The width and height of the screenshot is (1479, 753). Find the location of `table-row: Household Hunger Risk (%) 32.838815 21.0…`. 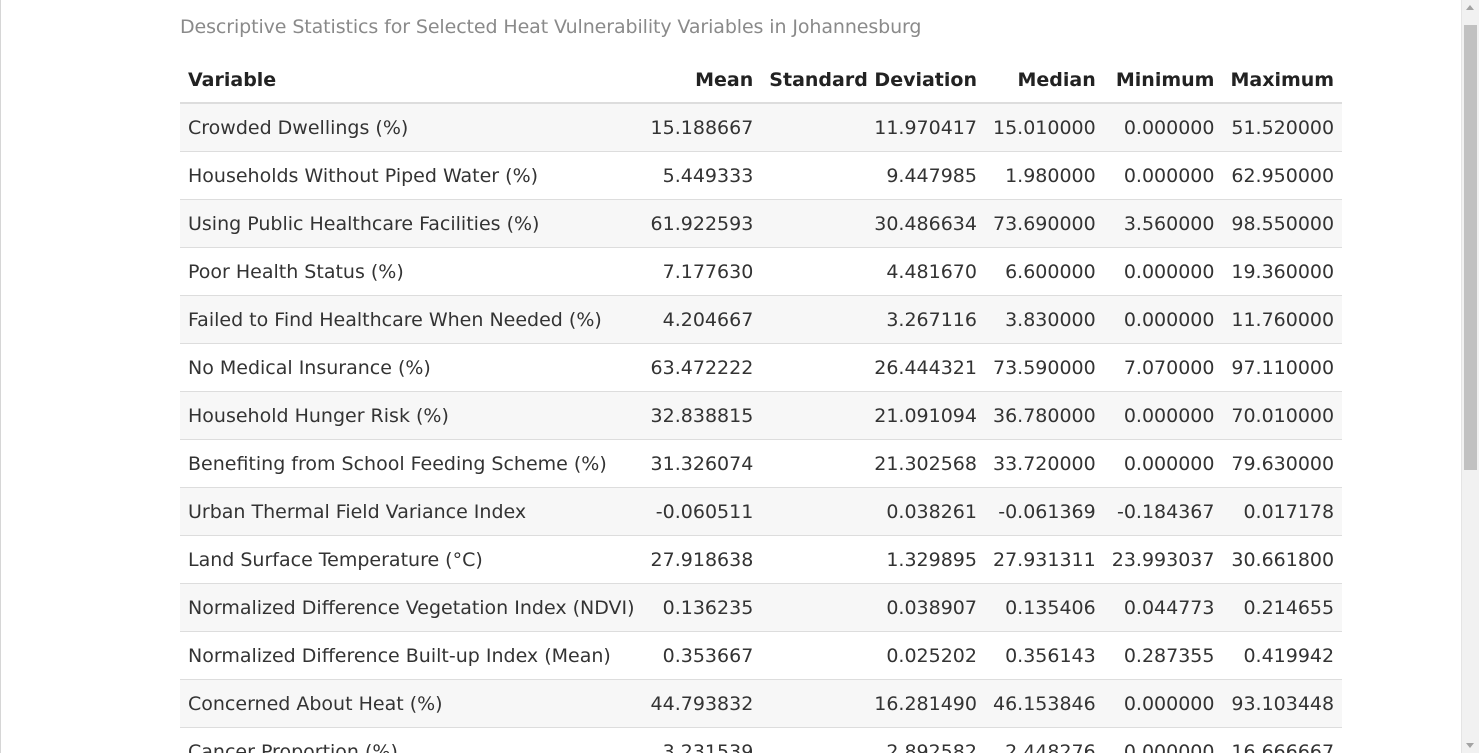

table-row: Household Hunger Risk (%) 32.838815 21.0… is located at coordinates (761, 415).